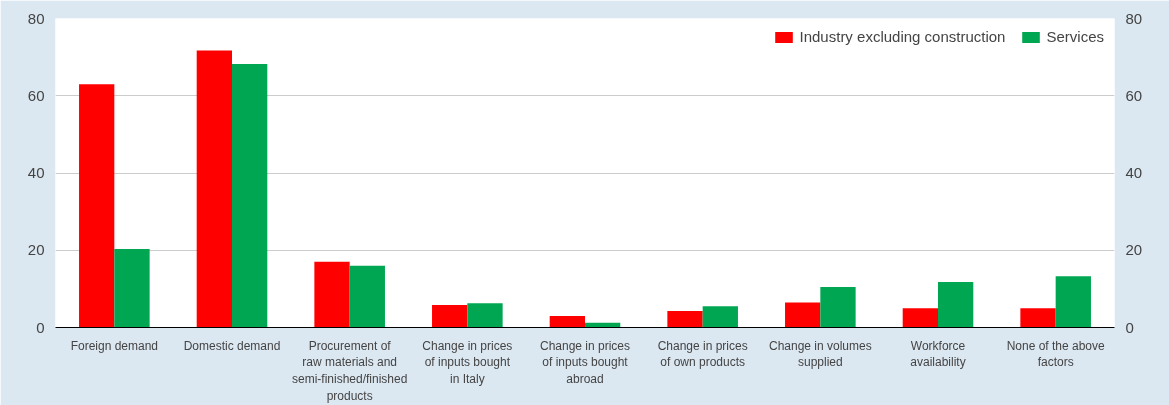  What do you see at coordinates (1134, 18) in the screenshot?
I see `y2-tick-label: 80` at bounding box center [1134, 18].